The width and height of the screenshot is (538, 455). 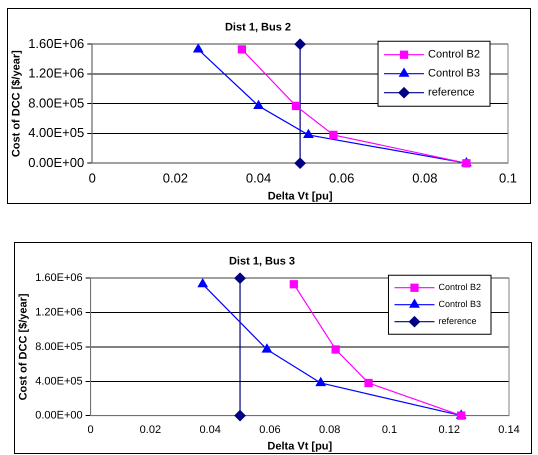 What do you see at coordinates (262, 262) in the screenshot?
I see `chart-title: Dist 1, Bus 3` at bounding box center [262, 262].